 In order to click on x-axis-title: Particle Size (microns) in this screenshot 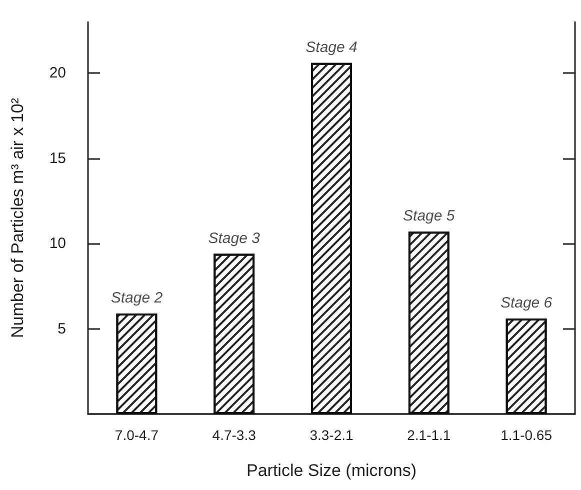, I will do `click(331, 470)`.